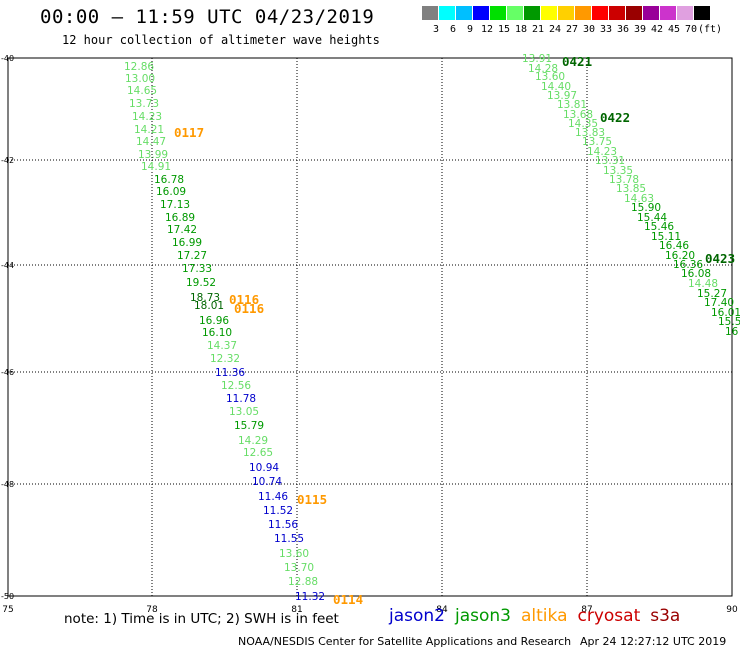  What do you see at coordinates (273, 497) in the screenshot?
I see `wave-height-value: 11.46` at bounding box center [273, 497].